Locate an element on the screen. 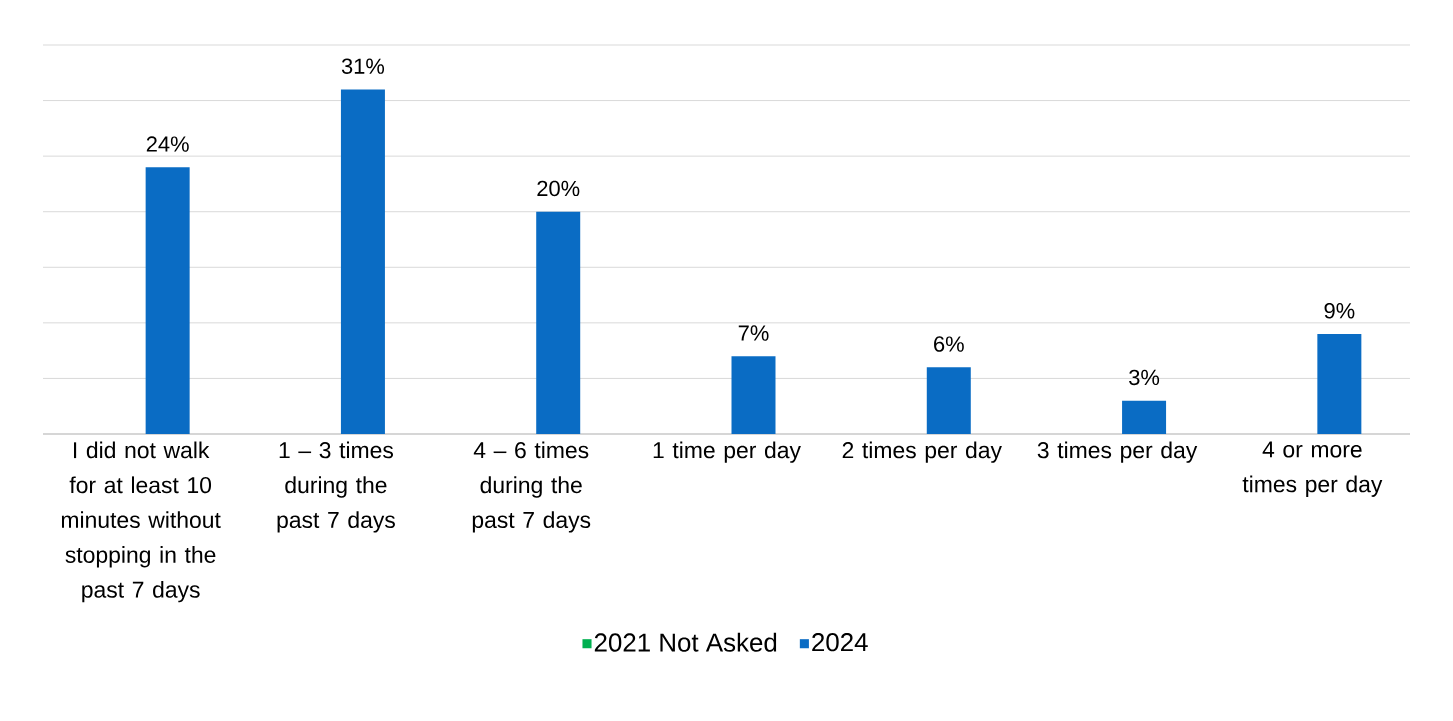  data-label: 7% is located at coordinates (753, 333).